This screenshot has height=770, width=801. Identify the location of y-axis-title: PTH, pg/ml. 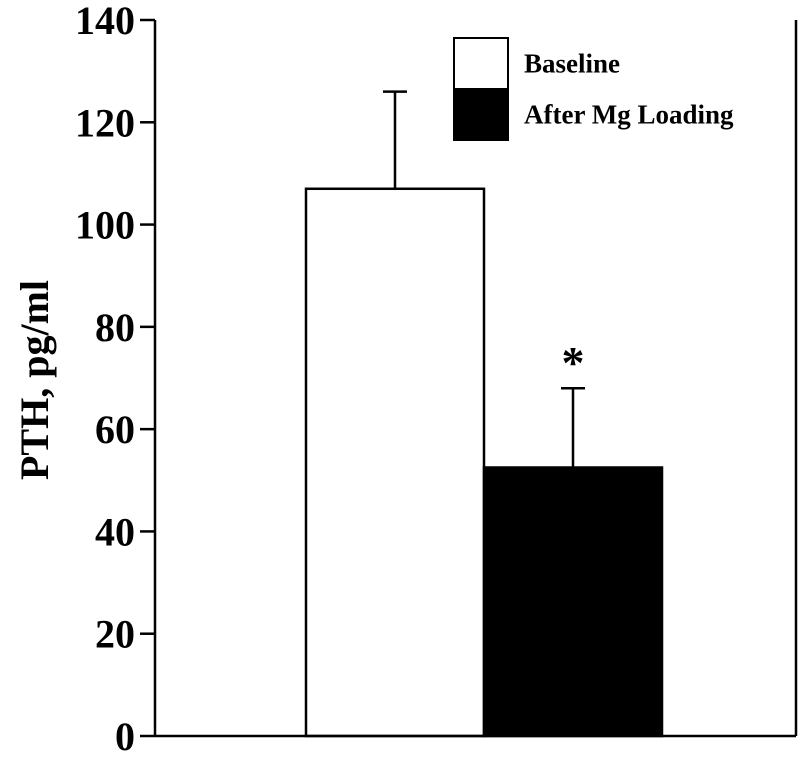
(34, 380).